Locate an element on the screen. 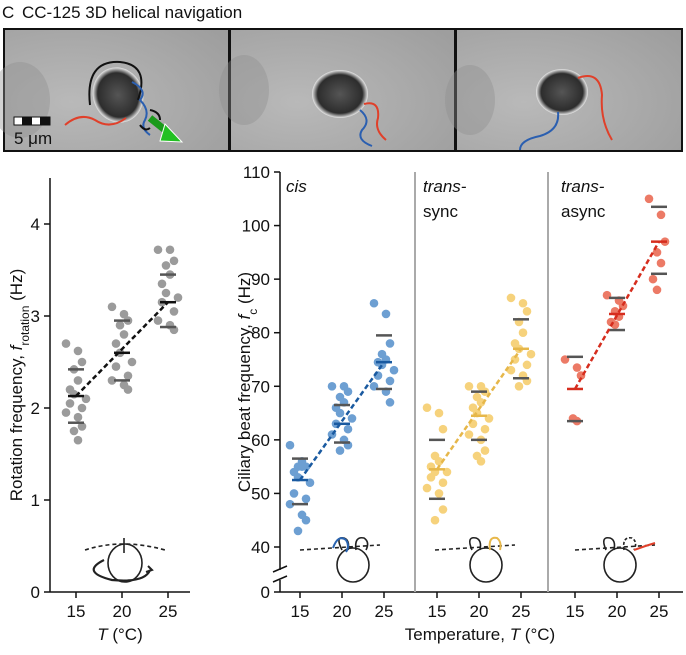 The image size is (686, 655). y-tick-label: 80 is located at coordinates (260, 333).